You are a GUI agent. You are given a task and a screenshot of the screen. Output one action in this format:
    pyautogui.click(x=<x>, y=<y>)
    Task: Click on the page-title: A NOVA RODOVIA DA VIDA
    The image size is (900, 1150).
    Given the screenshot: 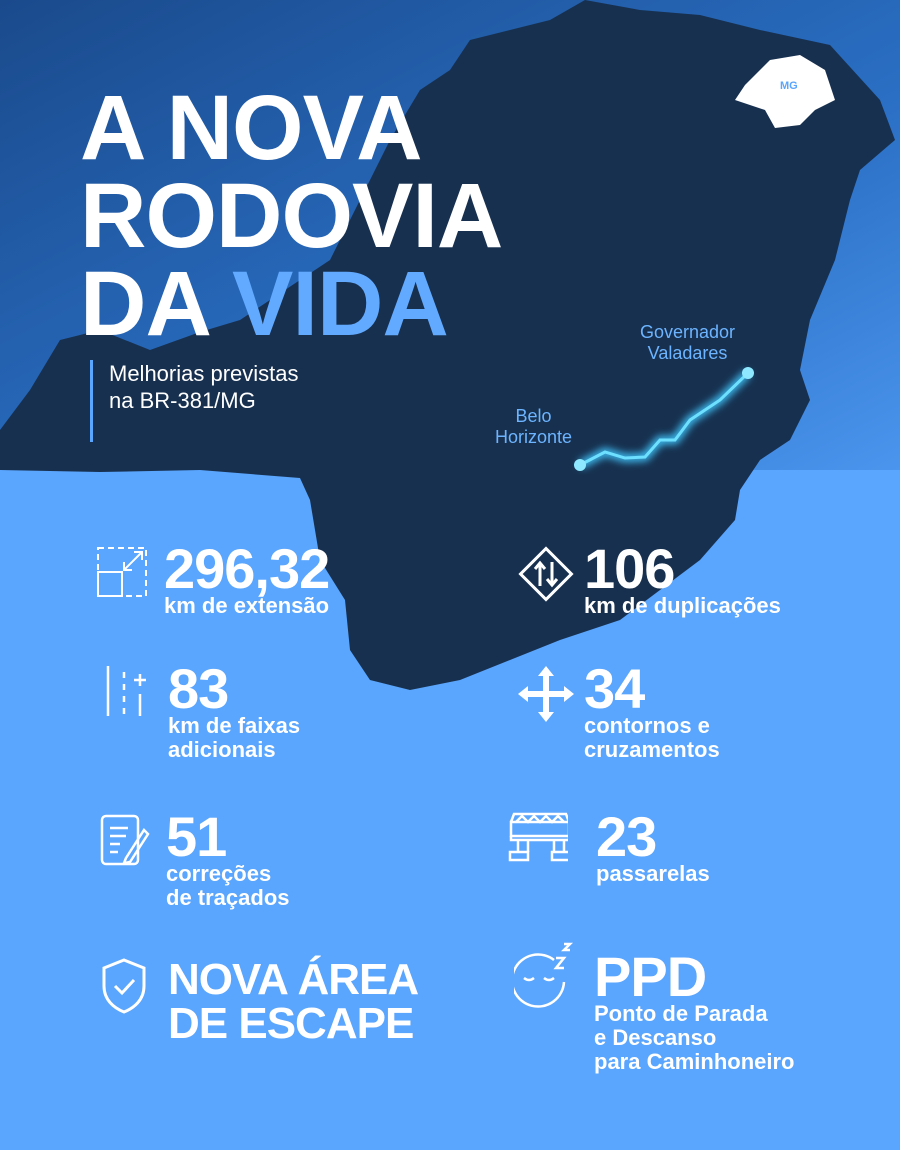 What is the action you would take?
    pyautogui.click(x=291, y=213)
    